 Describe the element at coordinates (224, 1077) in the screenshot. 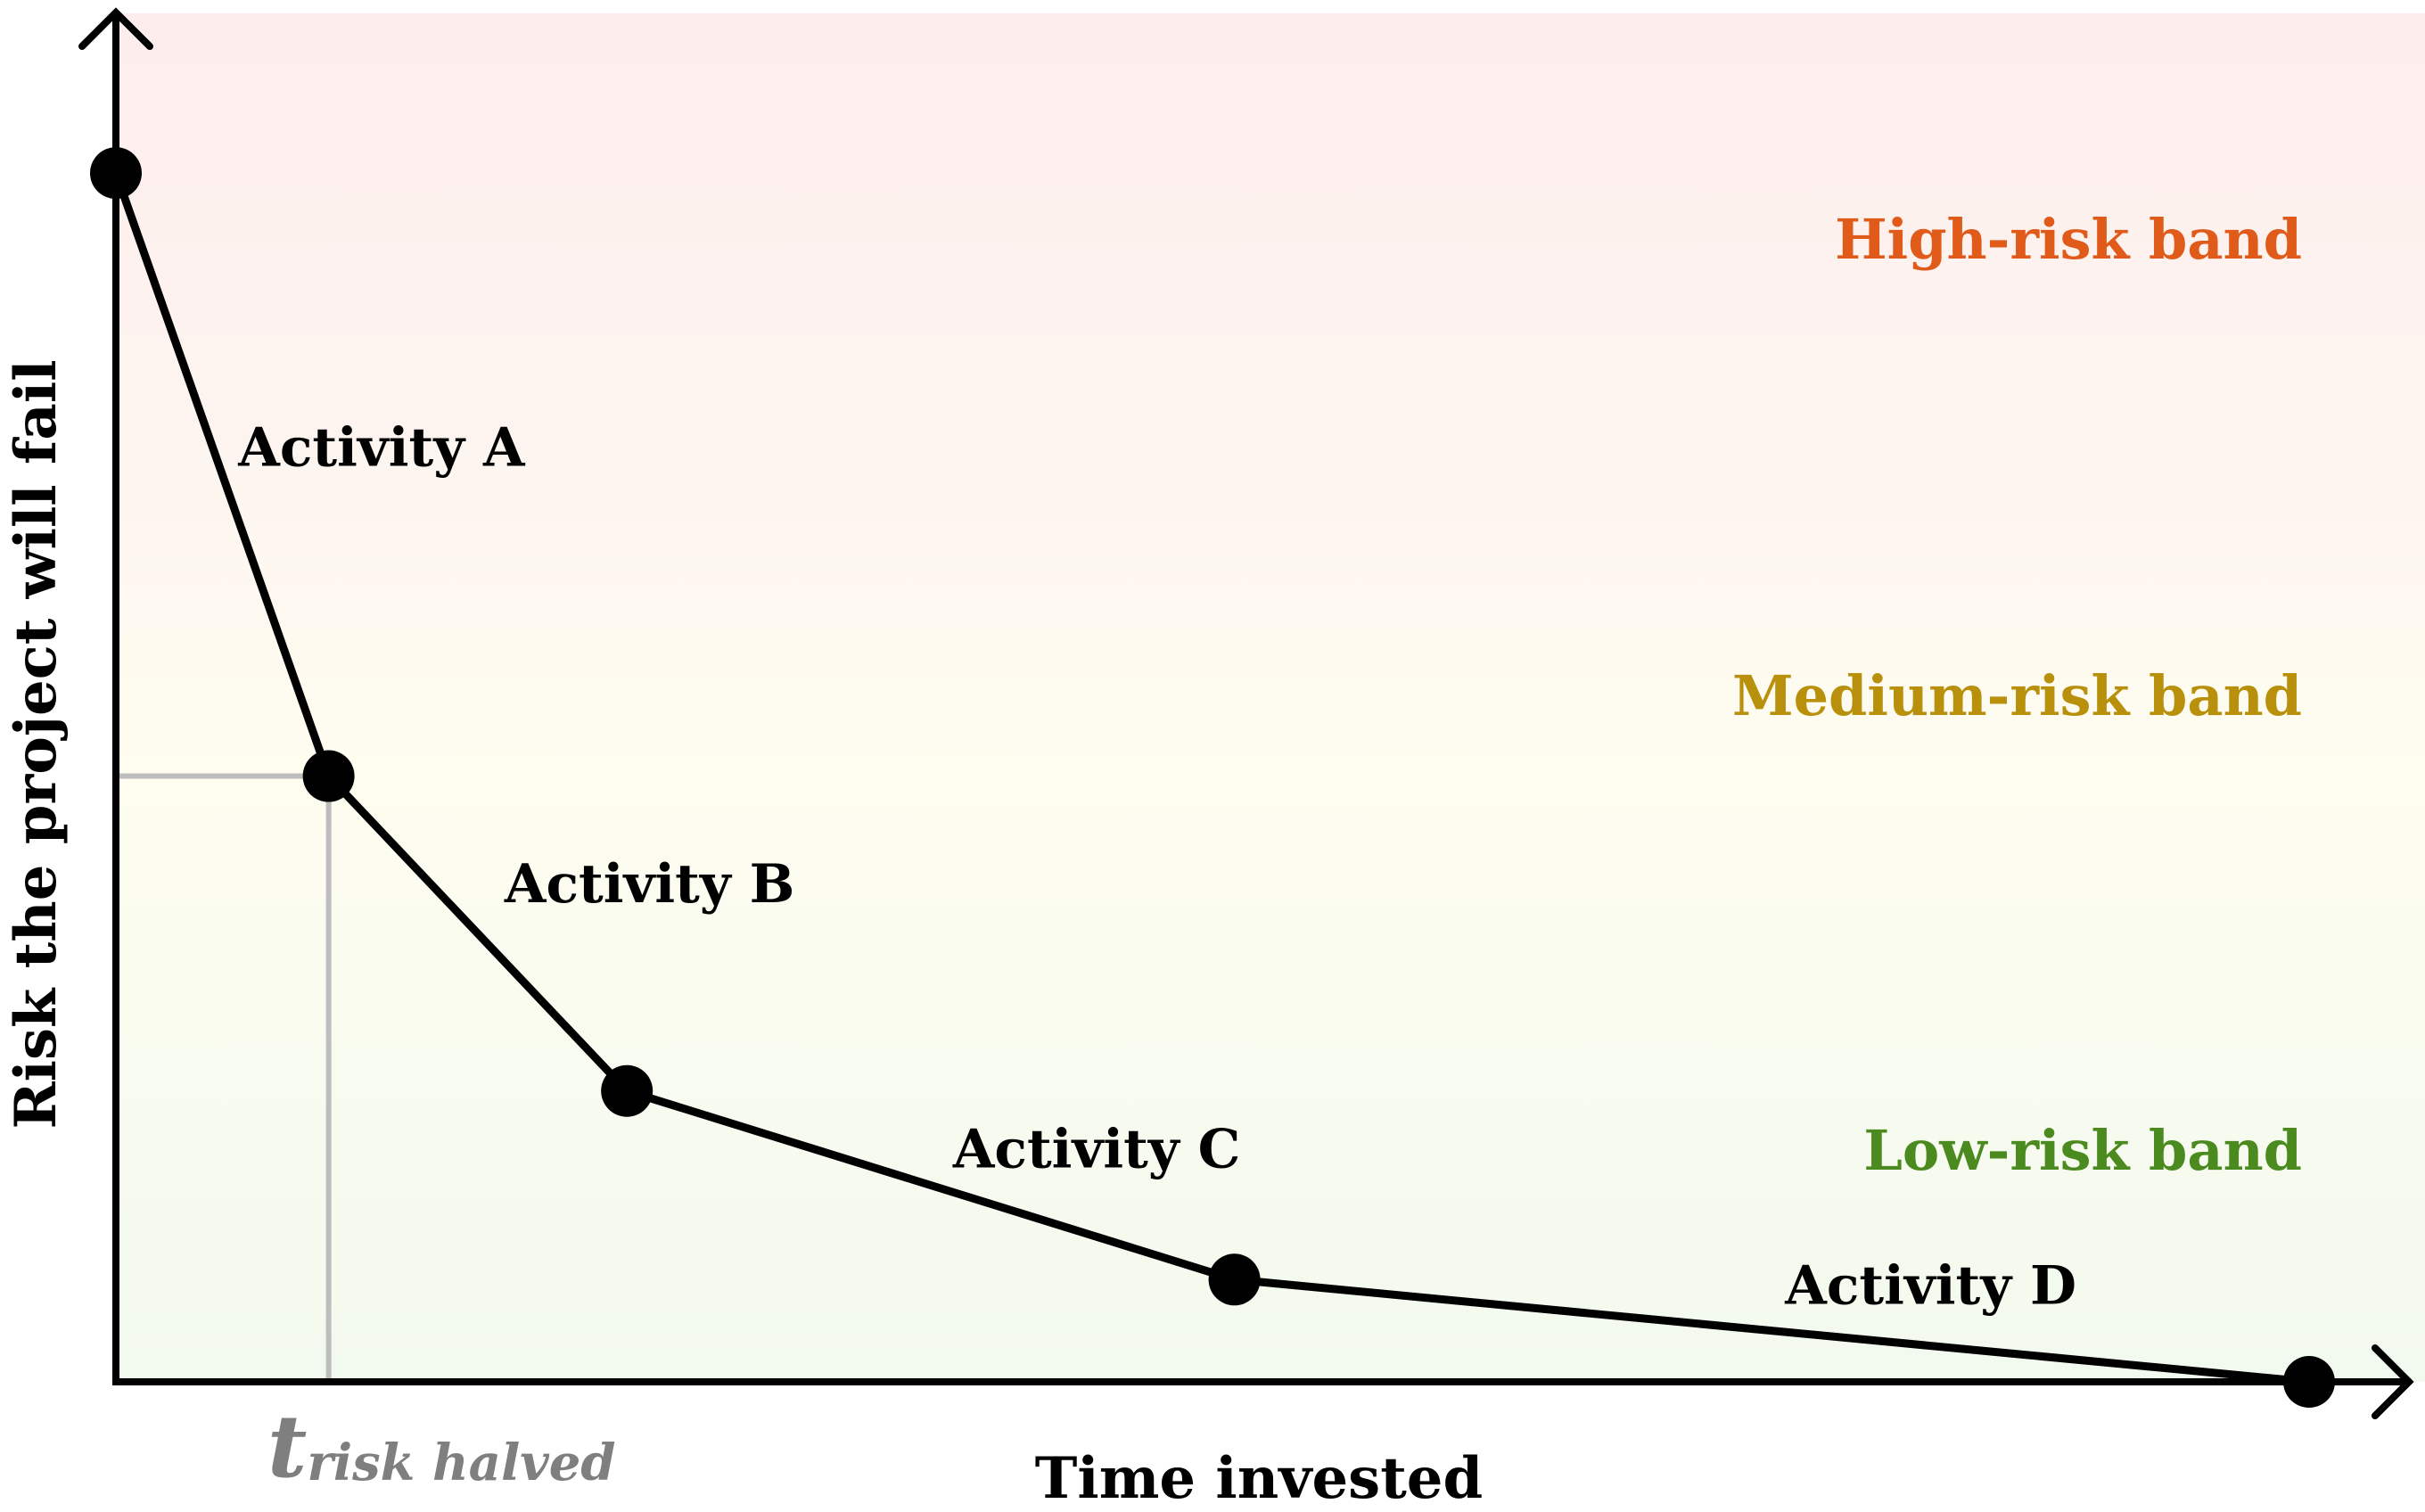

I see `halving-guides` at that location.